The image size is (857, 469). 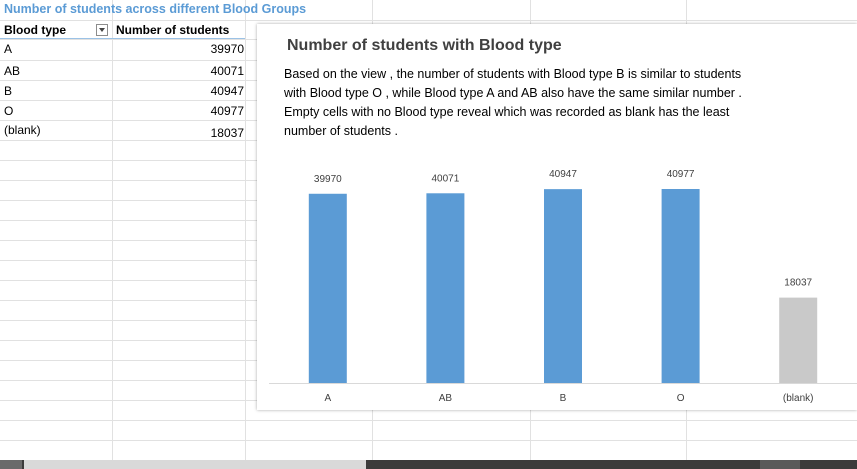 I want to click on header-blood-type: Blood type, so click(x=35, y=30).